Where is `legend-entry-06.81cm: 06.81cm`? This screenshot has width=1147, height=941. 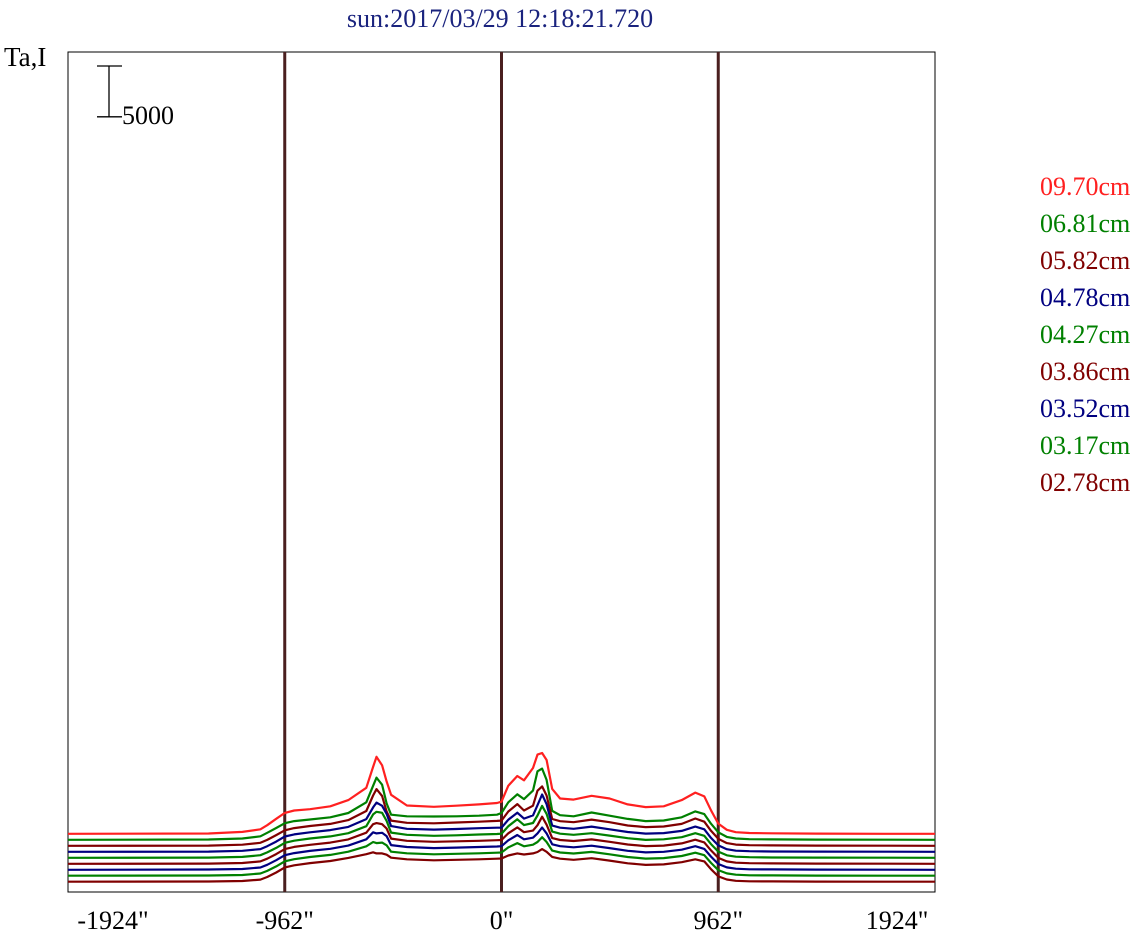
legend-entry-06.81cm: 06.81cm is located at coordinates (1085, 223).